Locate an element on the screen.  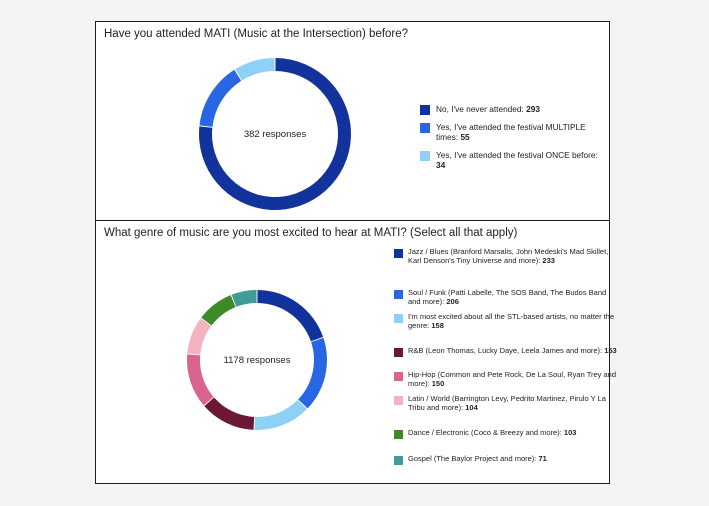
donut-chart-genre: 1178 responses is located at coordinates (257, 360).